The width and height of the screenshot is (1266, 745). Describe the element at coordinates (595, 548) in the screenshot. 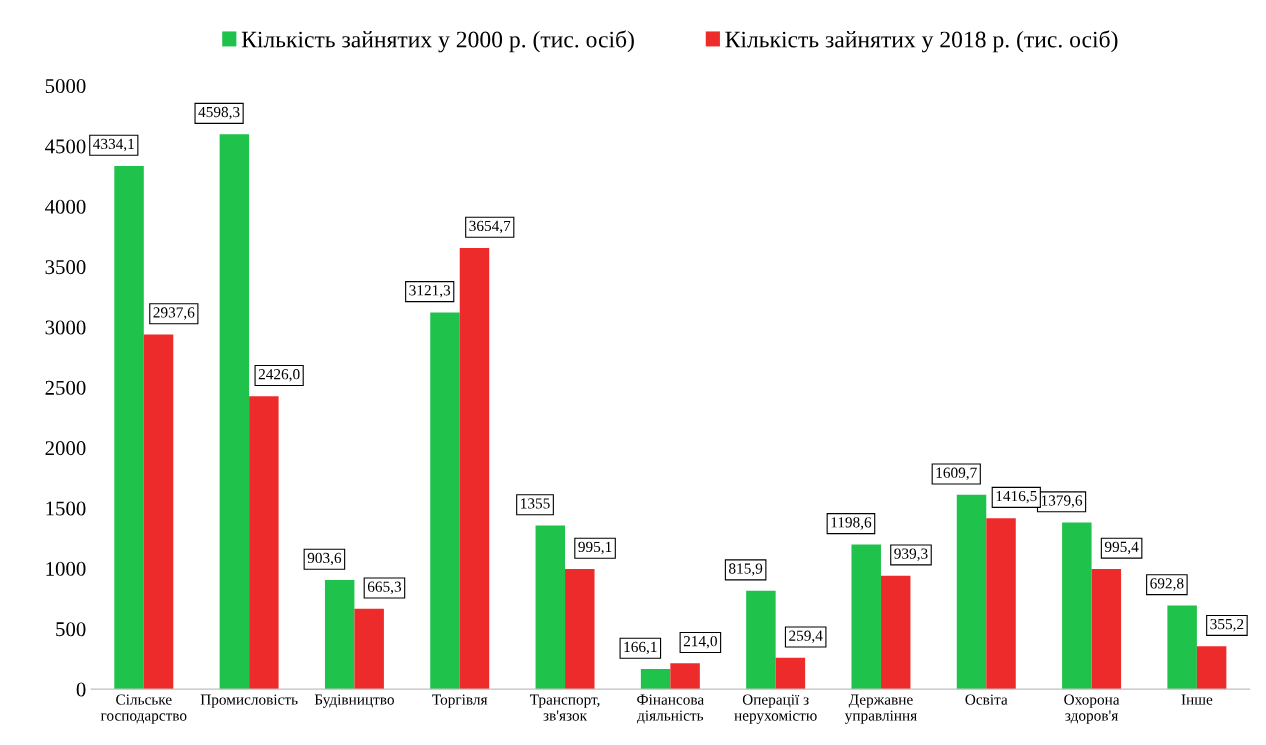

I see `data-label: 995,1` at that location.